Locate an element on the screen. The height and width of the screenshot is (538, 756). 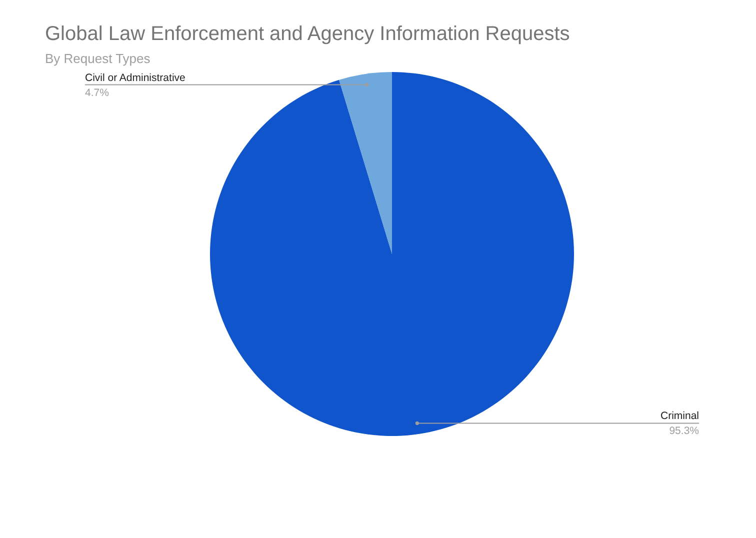
pie-slice is located at coordinates (365, 163).